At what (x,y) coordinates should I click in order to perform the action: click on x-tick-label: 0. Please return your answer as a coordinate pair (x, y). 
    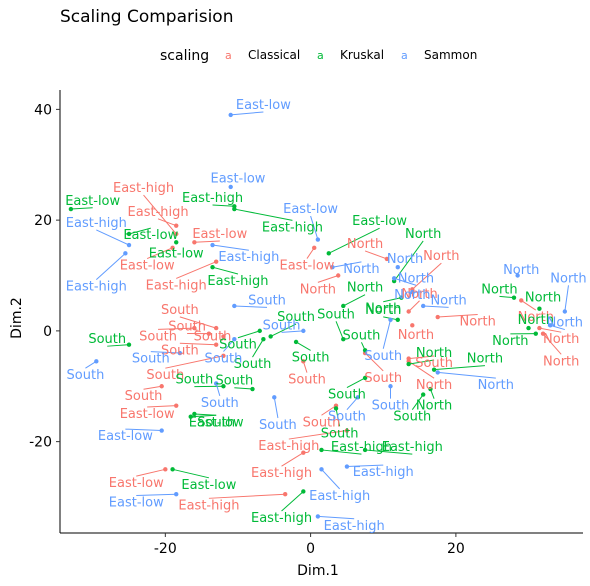
    Looking at the image, I should click on (310, 549).